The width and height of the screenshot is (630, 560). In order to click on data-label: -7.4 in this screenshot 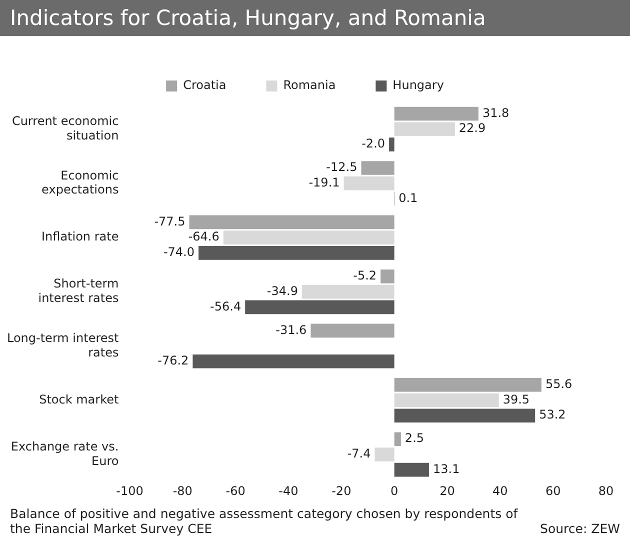, I will do `click(359, 453)`.